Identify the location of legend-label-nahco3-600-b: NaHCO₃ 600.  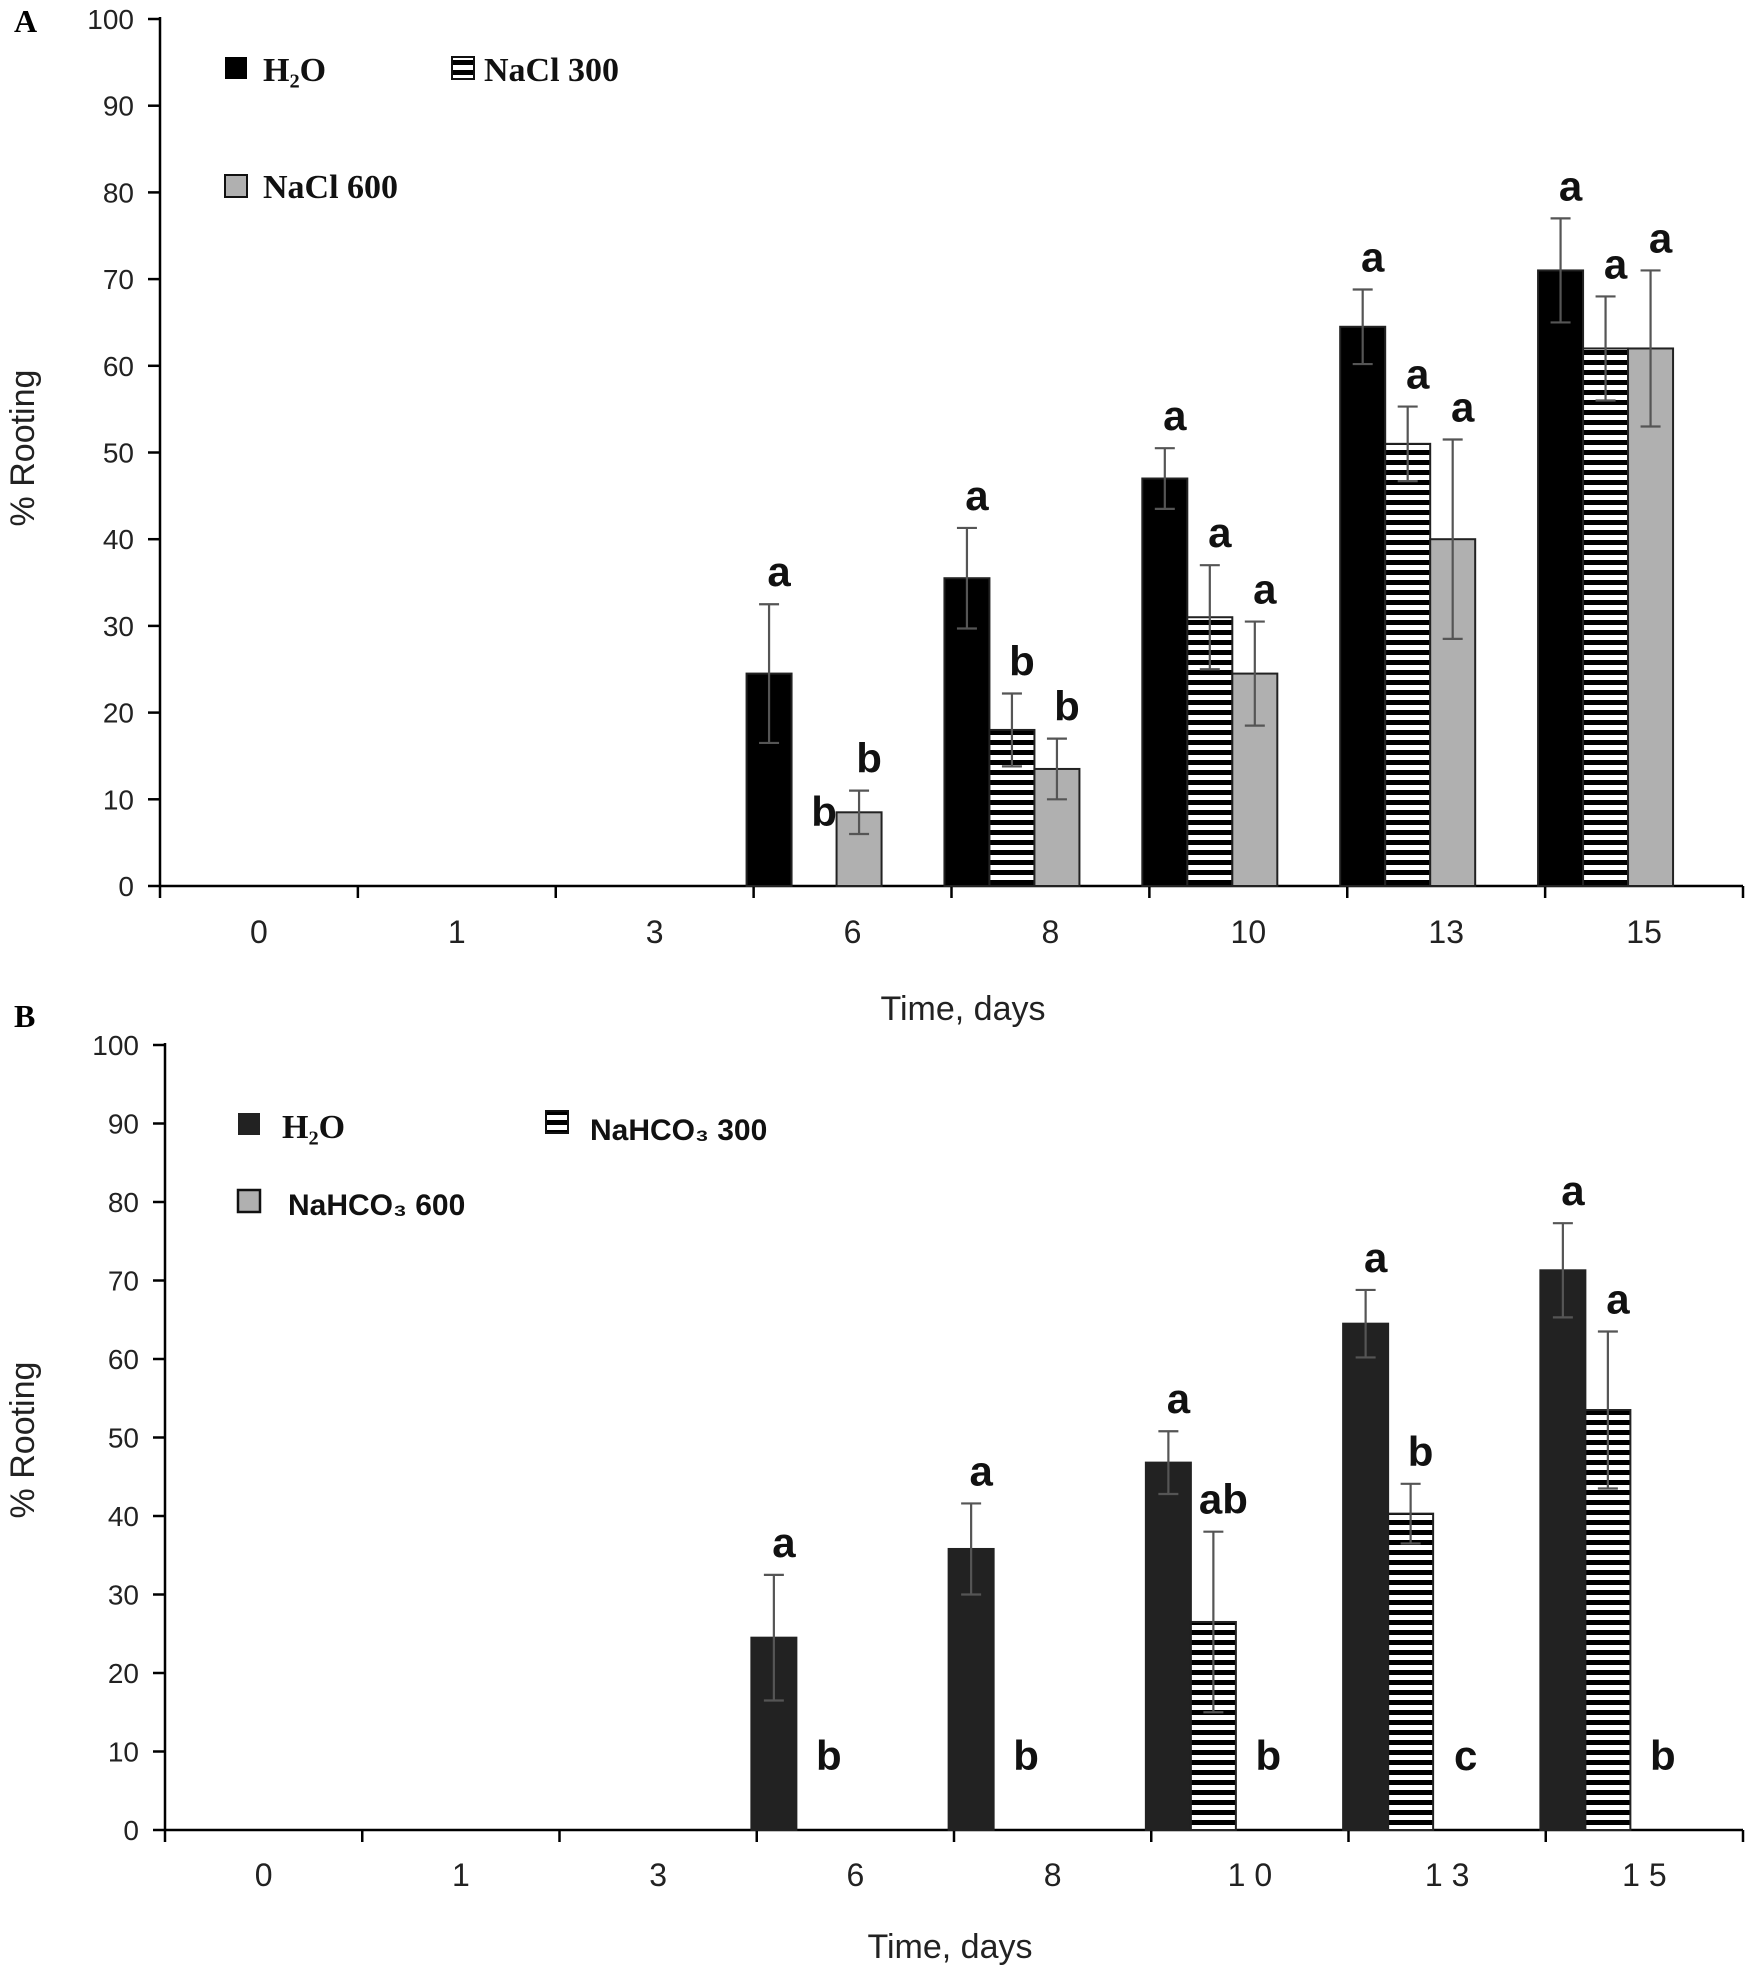
(376, 1205).